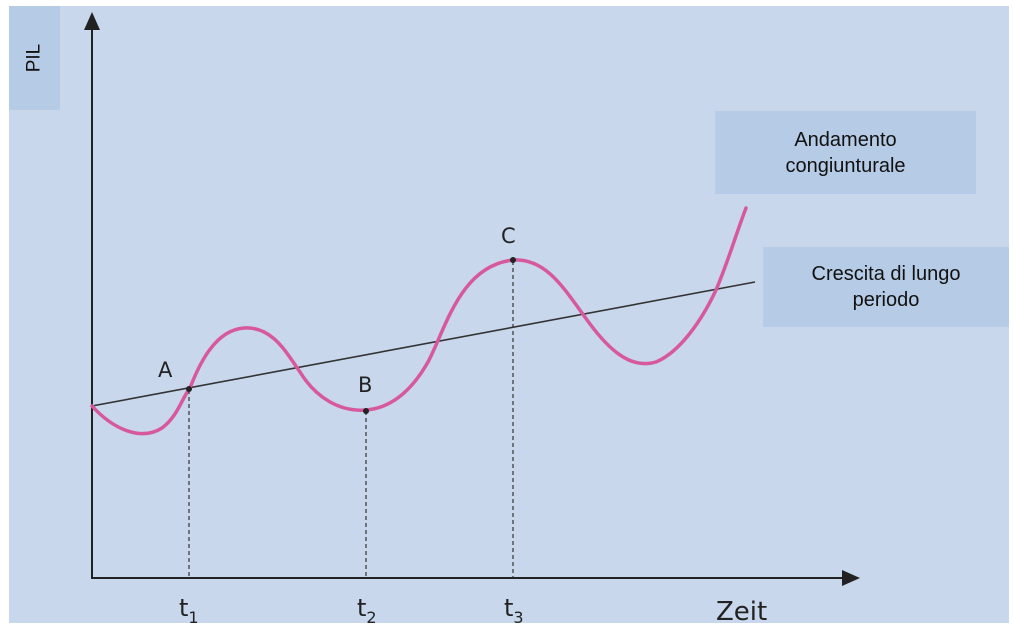 This screenshot has height=629, width=1013. I want to click on tick-label-t3: t3, so click(514, 610).